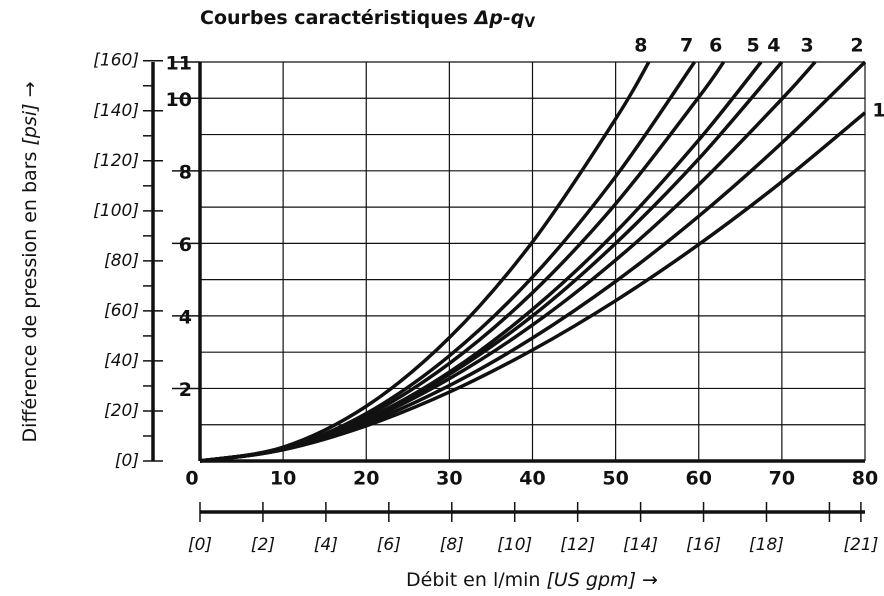 The width and height of the screenshot is (884, 596). I want to click on curve-label: 1, so click(878, 110).